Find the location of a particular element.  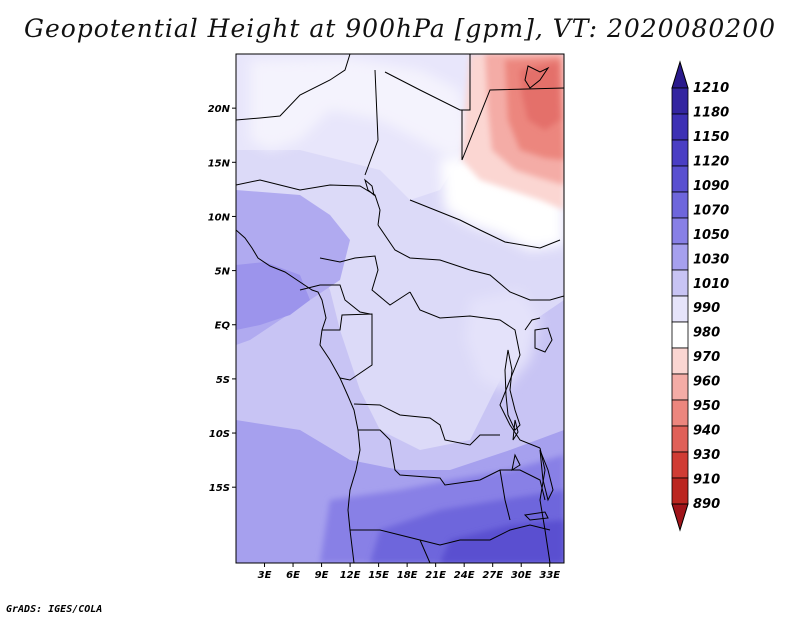

colorbar-label: 1210 is located at coordinates (711, 88).